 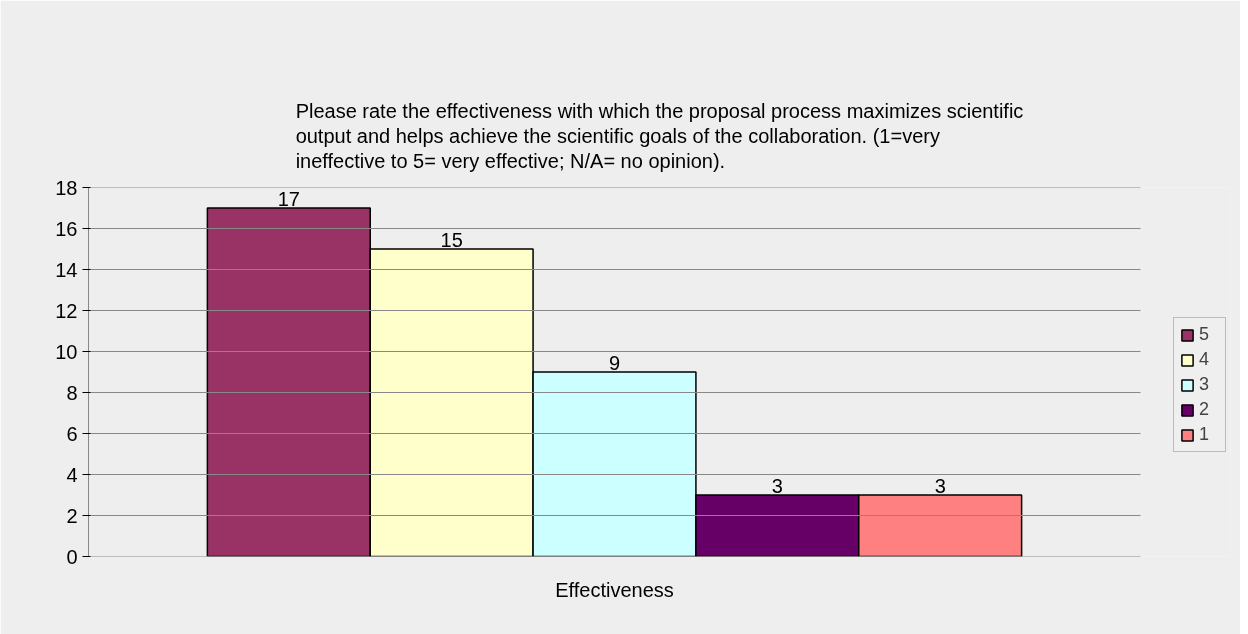 I want to click on x-tick-label: Effectiveness, so click(x=614, y=589).